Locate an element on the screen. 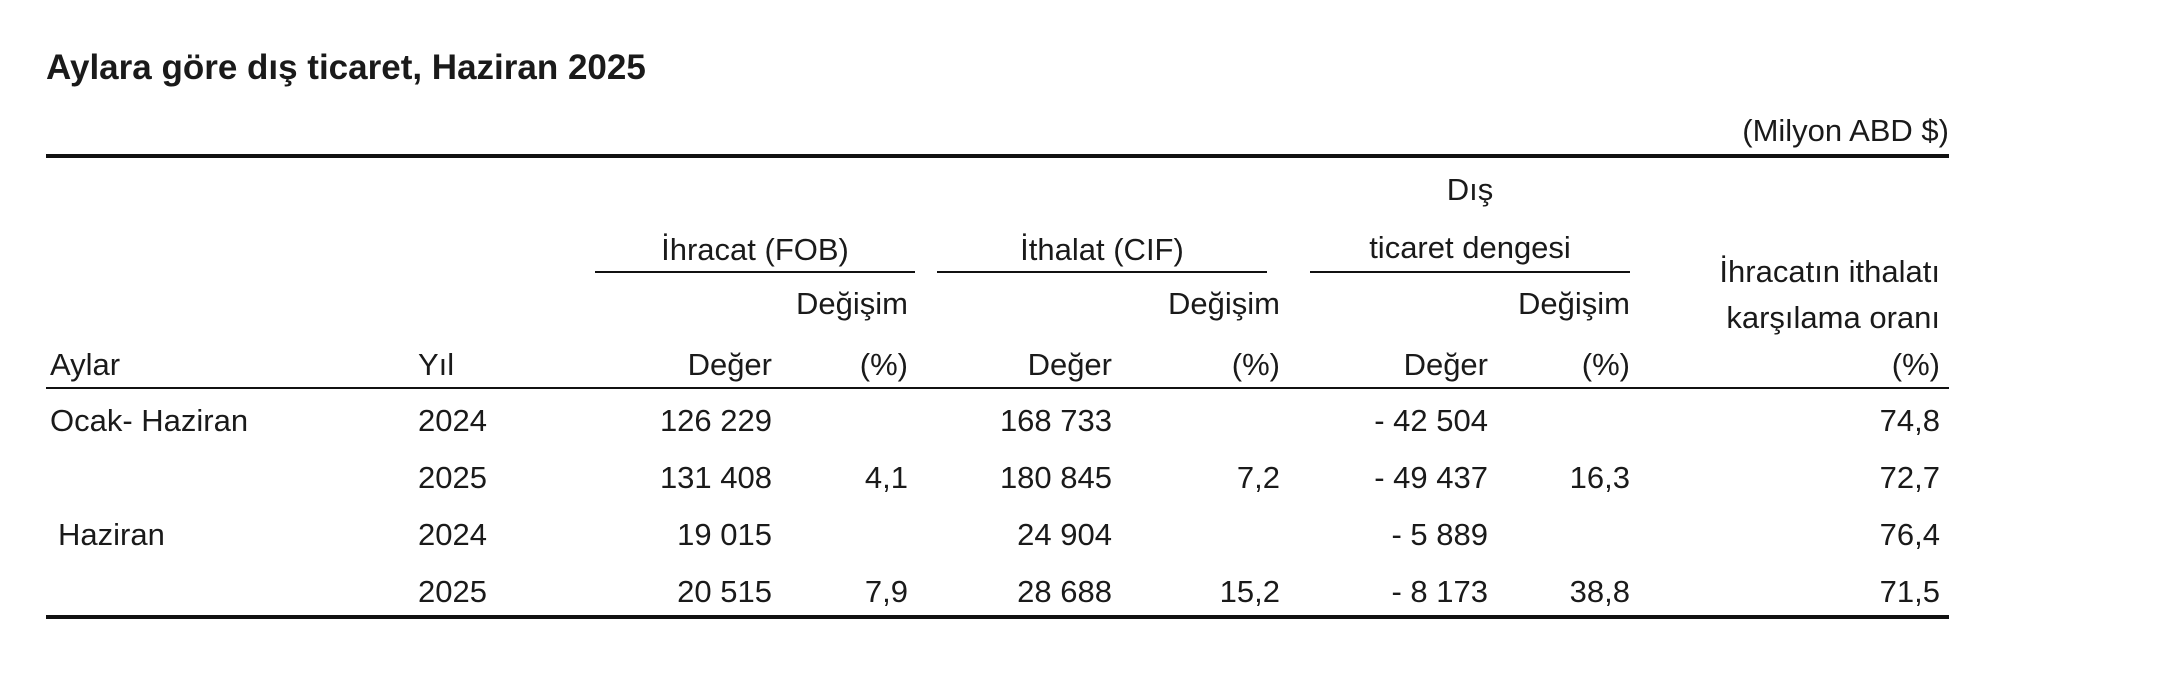 Image resolution: width=2177 pixels, height=675 pixels. balance-group-header-line1: Dış is located at coordinates (1470, 189).